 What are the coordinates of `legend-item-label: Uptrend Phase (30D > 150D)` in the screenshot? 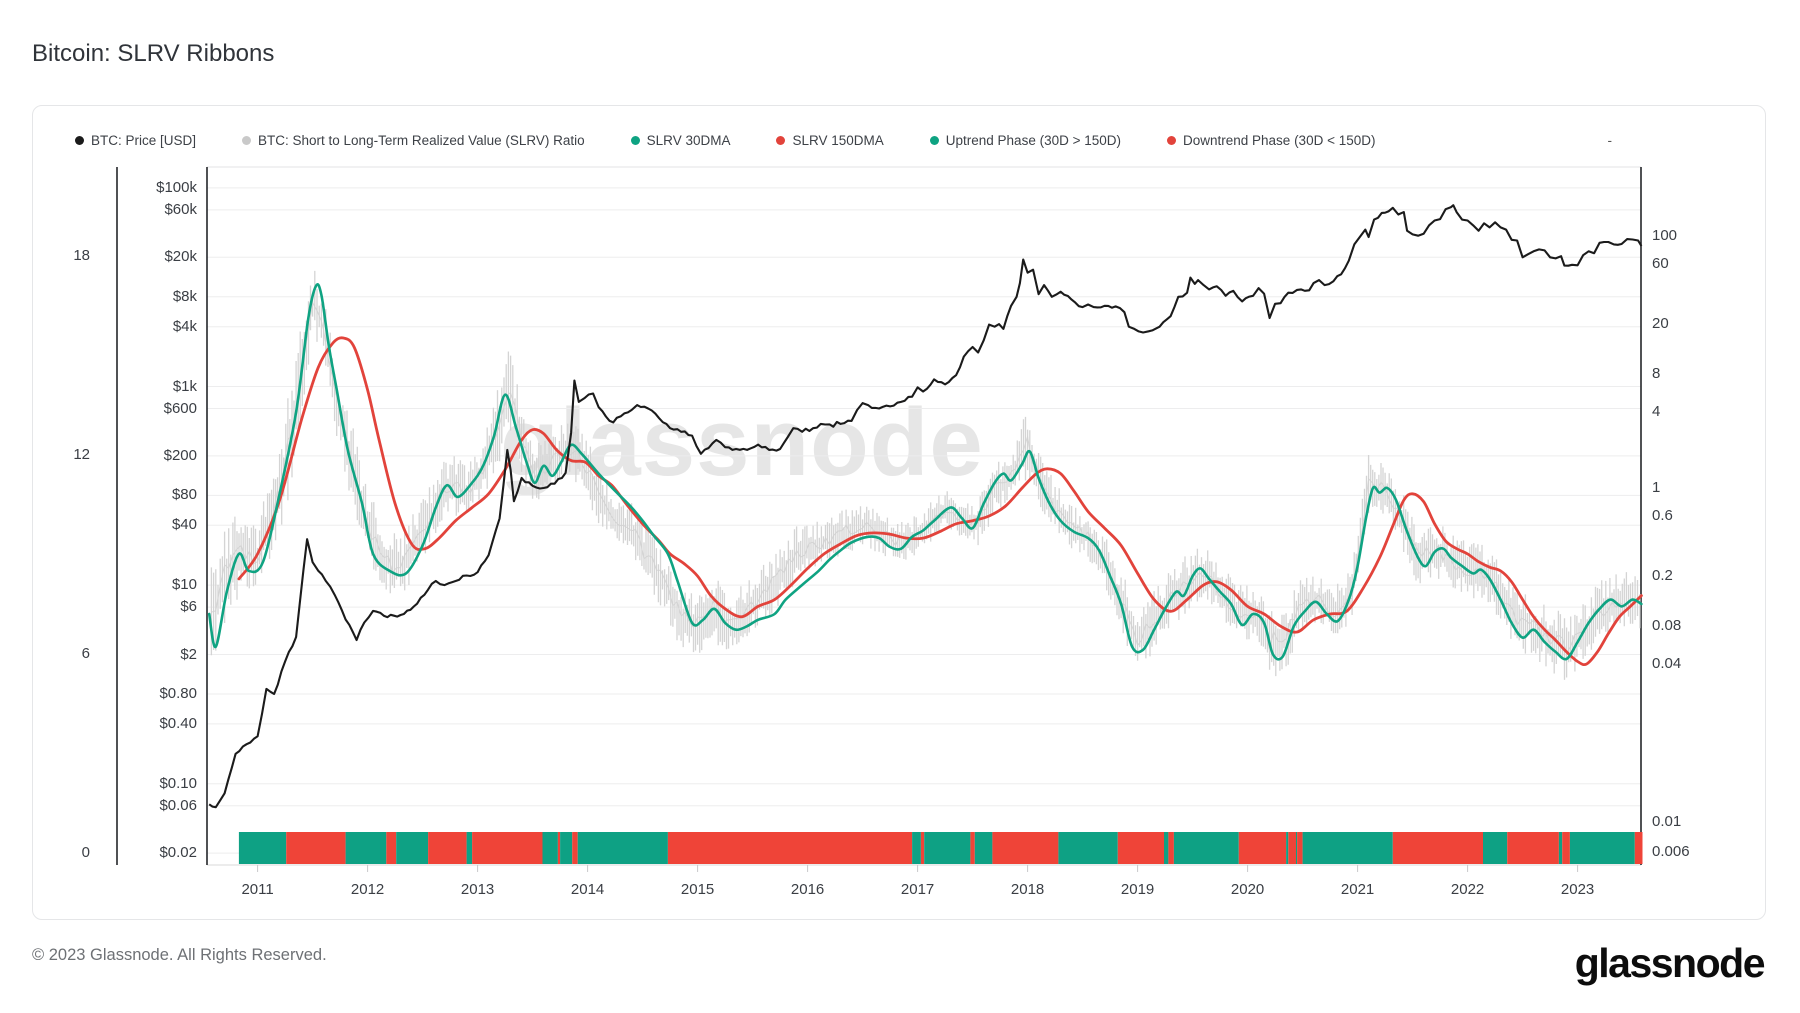 It's located at (1033, 140).